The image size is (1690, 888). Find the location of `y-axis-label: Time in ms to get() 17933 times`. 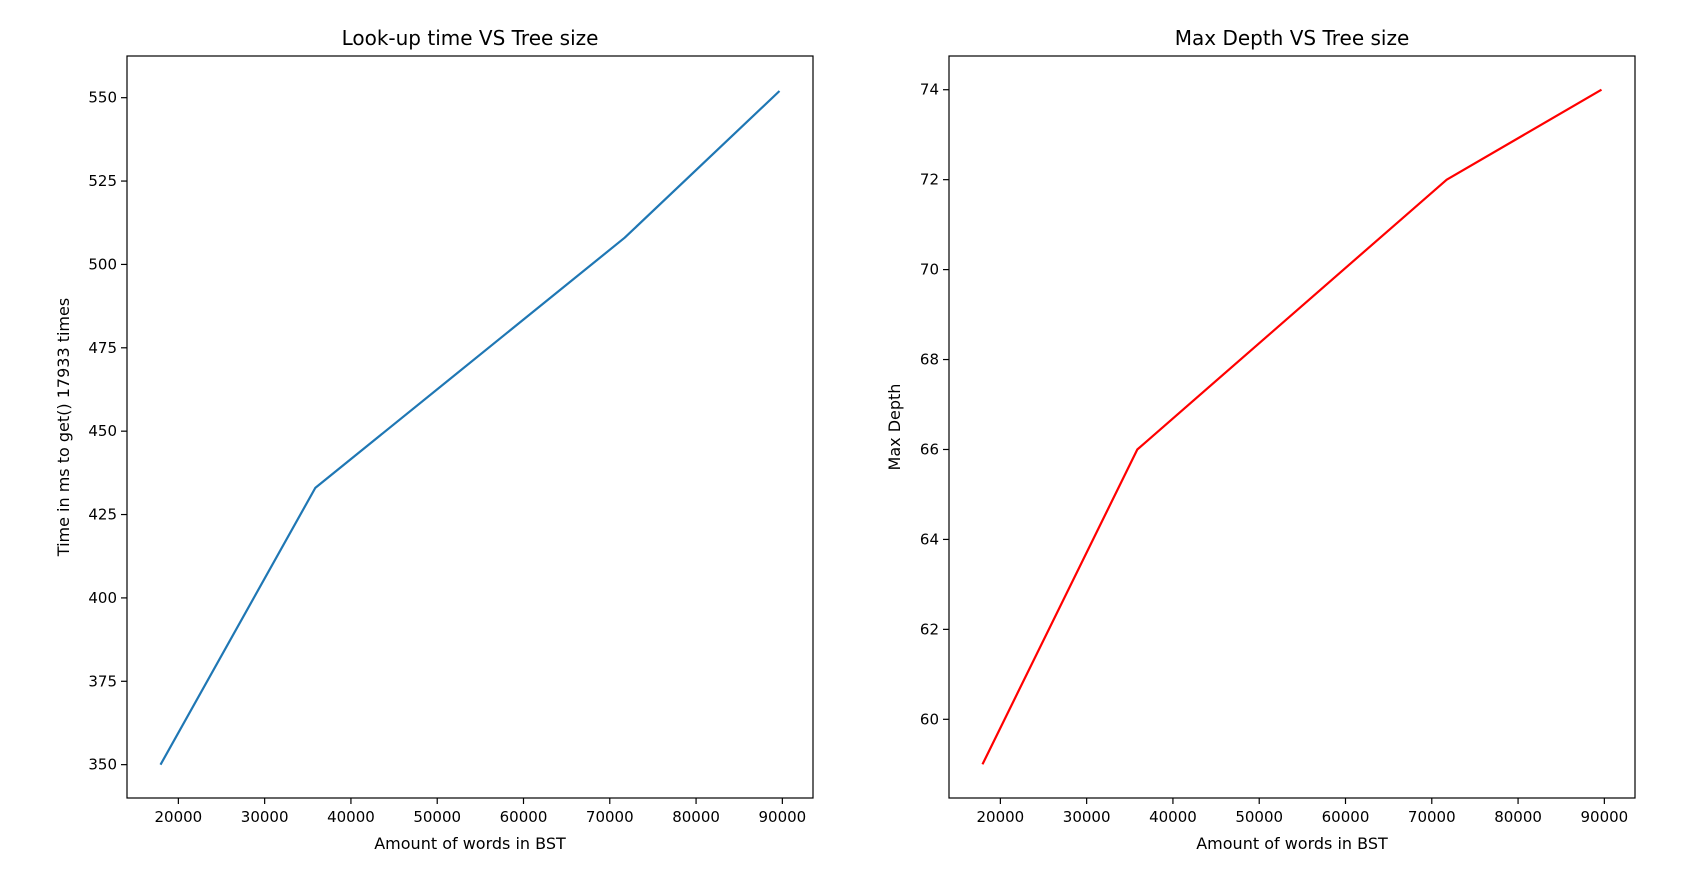

y-axis-label: Time in ms to get() 17933 times is located at coordinates (63, 427).